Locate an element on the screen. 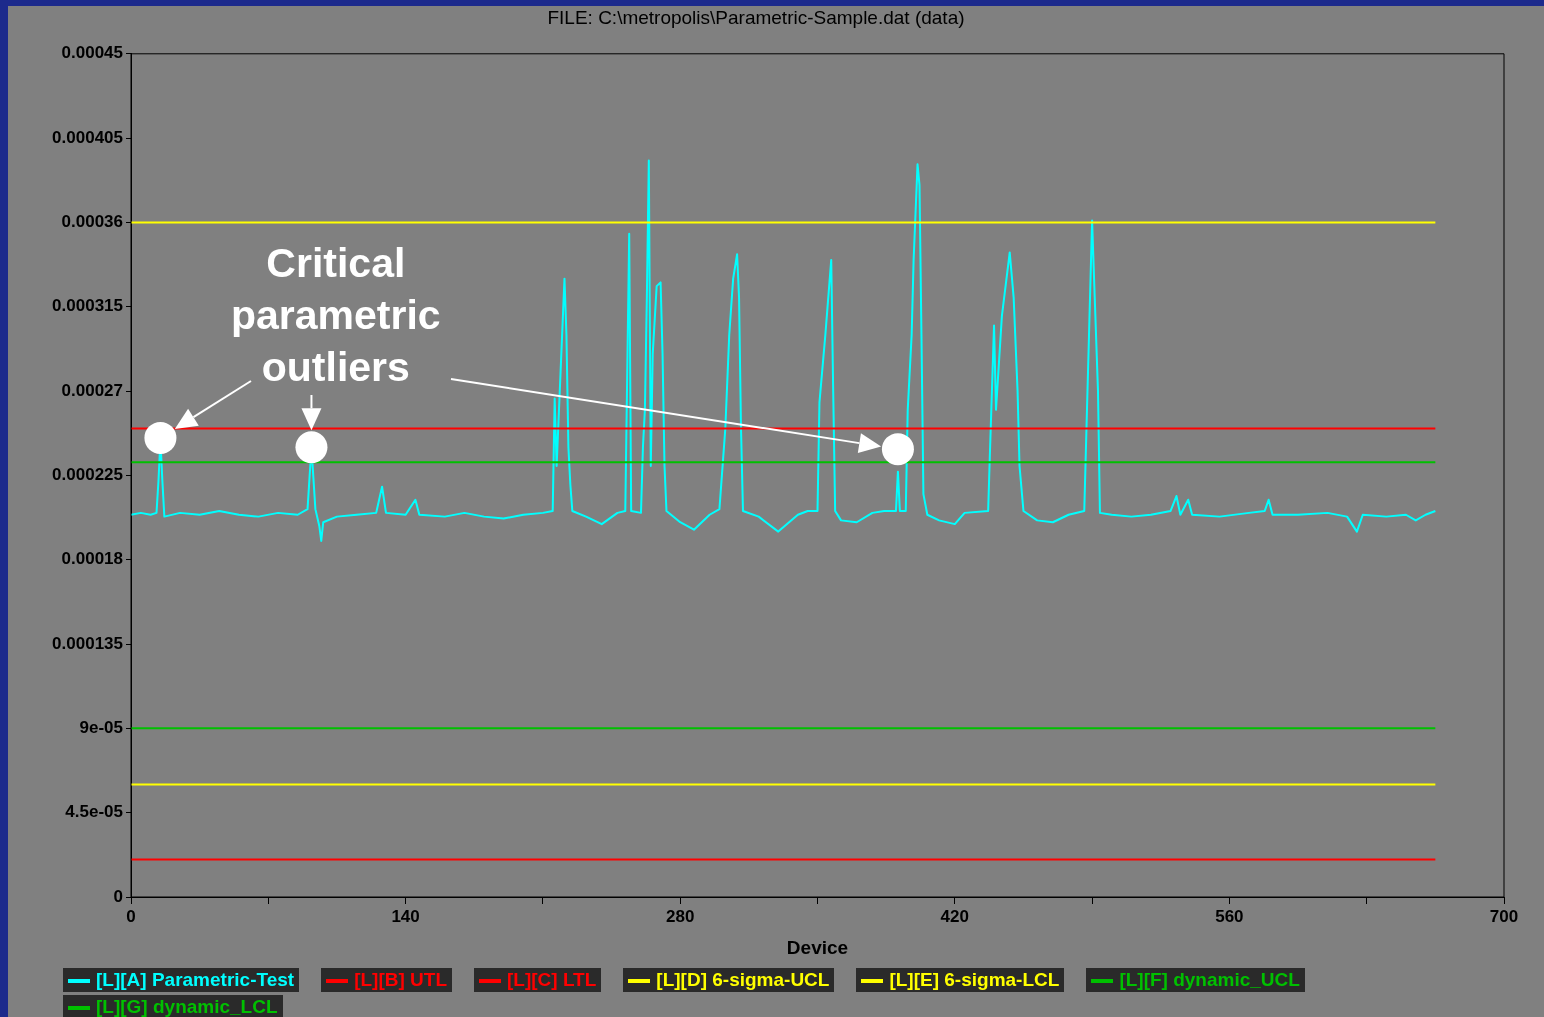 The height and width of the screenshot is (1017, 1544). y-tick-label: 4.5e-05 is located at coordinates (94, 812).